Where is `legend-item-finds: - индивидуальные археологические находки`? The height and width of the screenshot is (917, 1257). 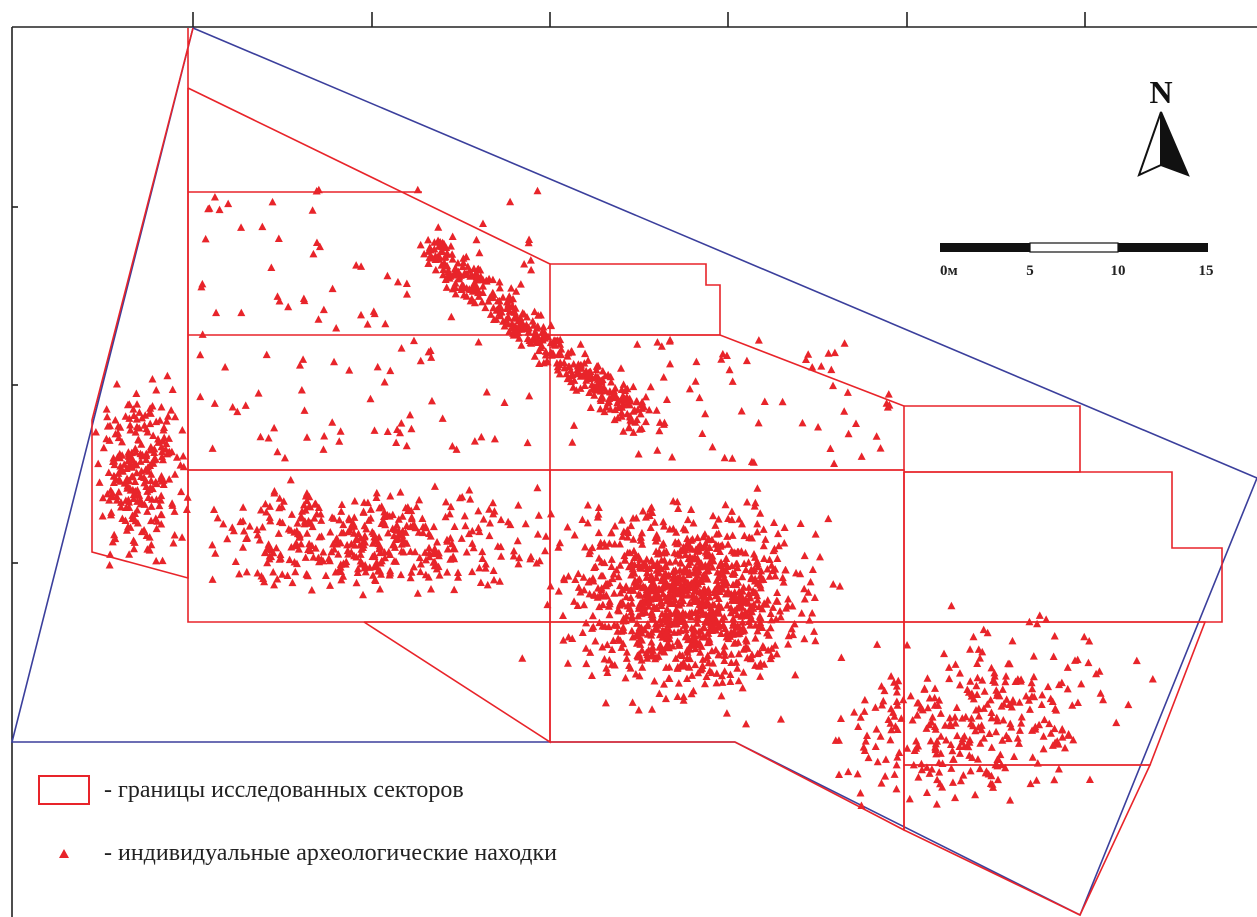 legend-item-finds: - индивидуальные археологические находки is located at coordinates (297, 853).